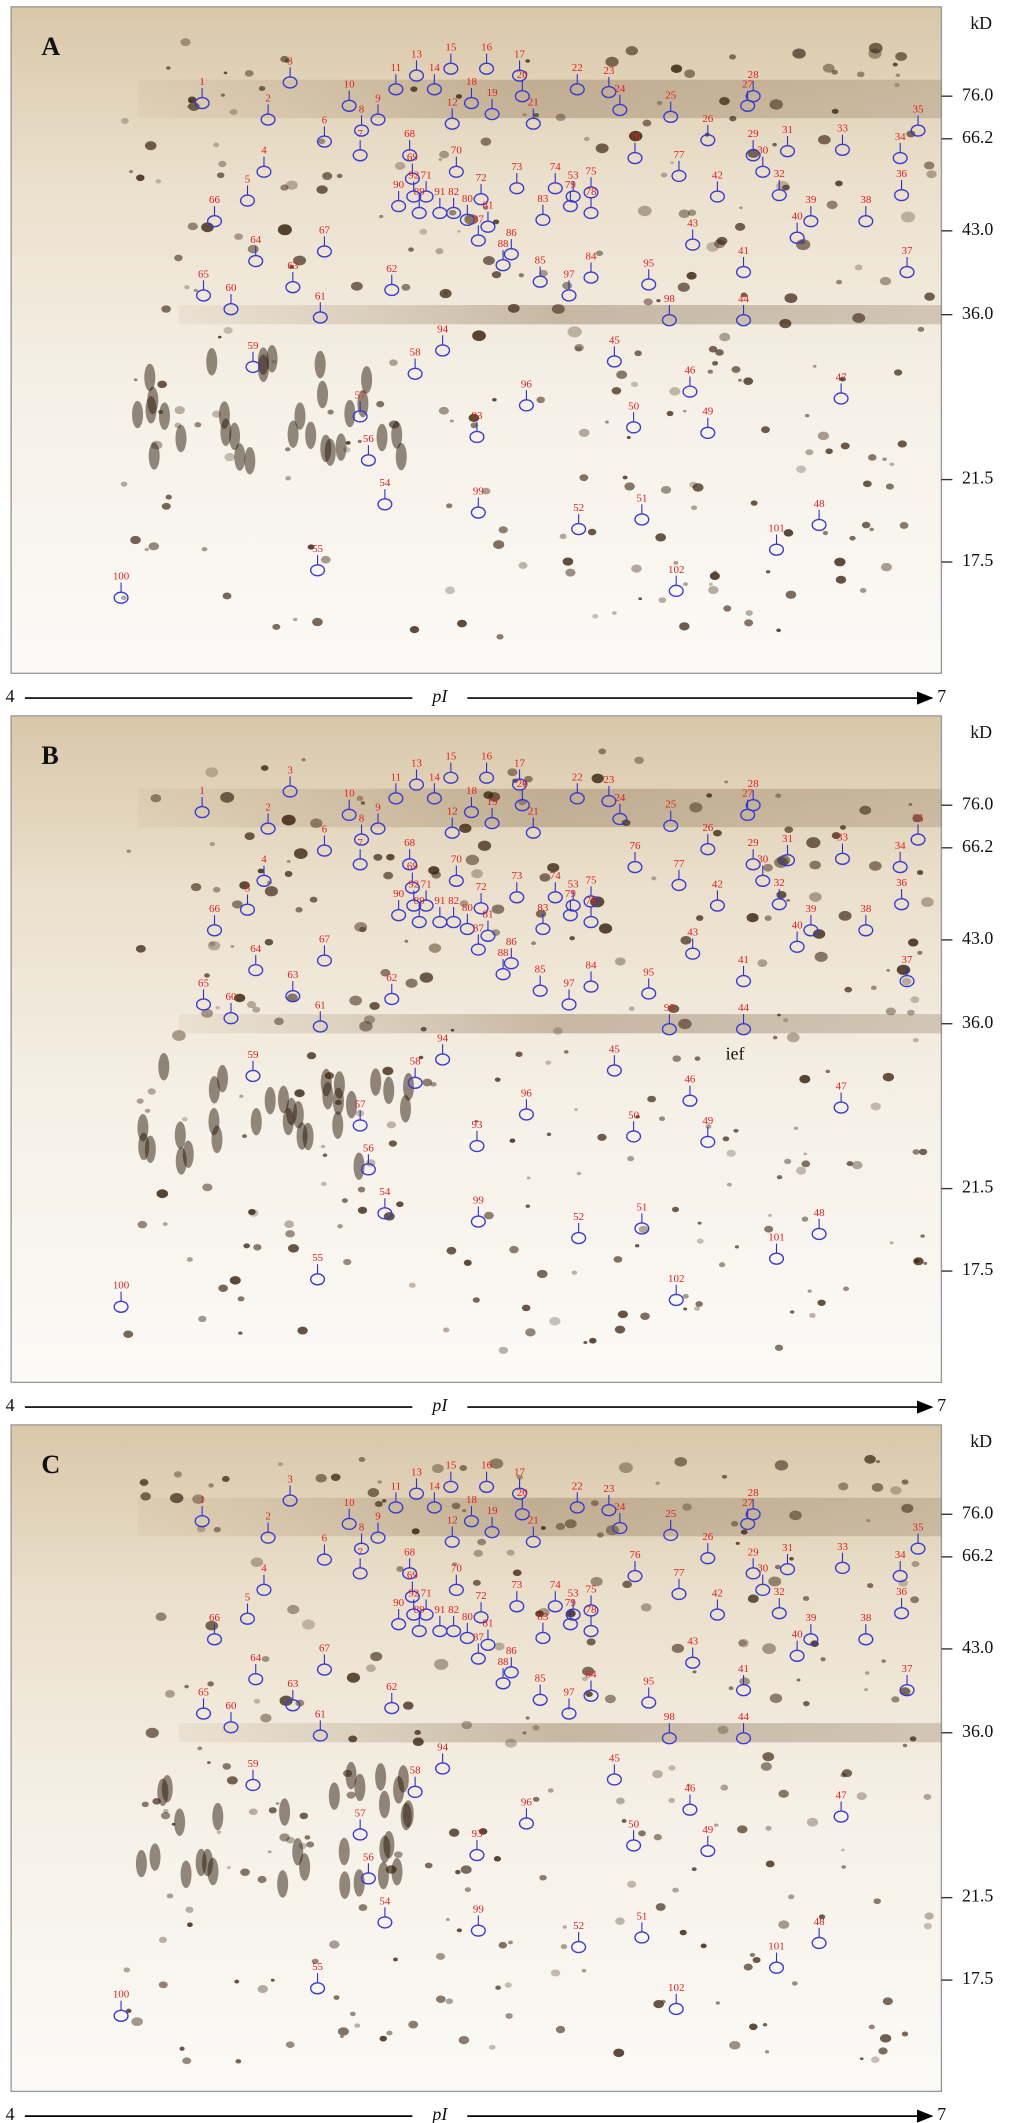  I want to click on spot-label: 18, so click(471, 82).